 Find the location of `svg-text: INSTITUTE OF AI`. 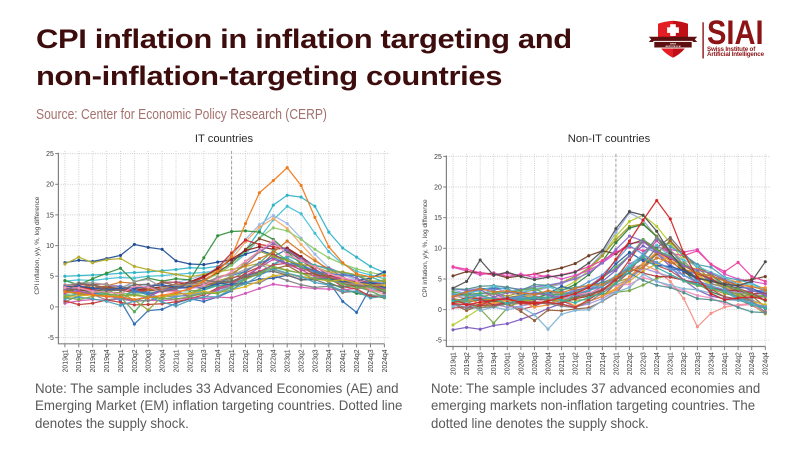

svg-text: INSTITUTE OF AI is located at coordinates (673, 46).